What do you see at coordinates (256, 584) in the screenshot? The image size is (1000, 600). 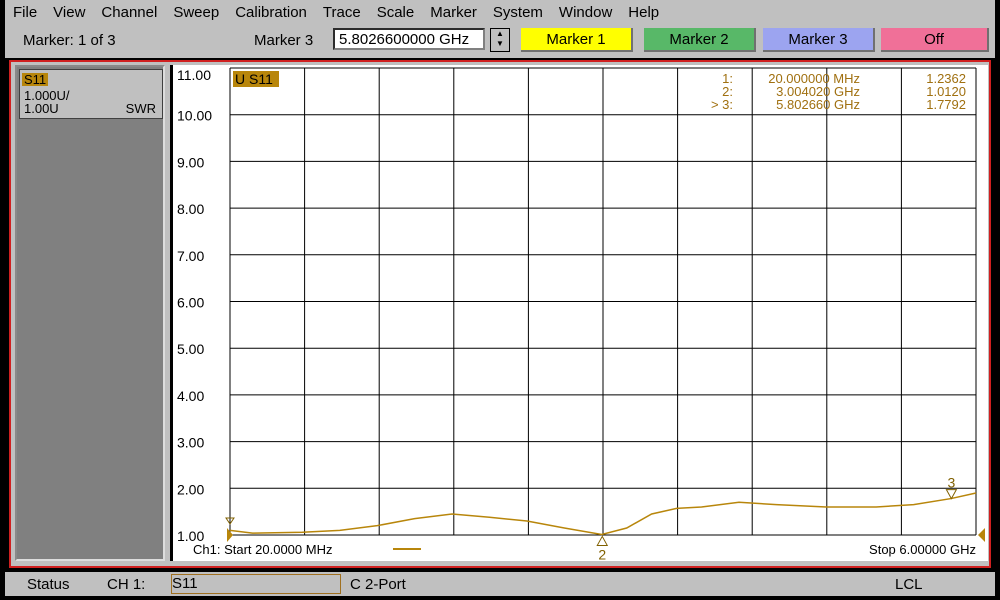 I see `status-parameter: S11` at bounding box center [256, 584].